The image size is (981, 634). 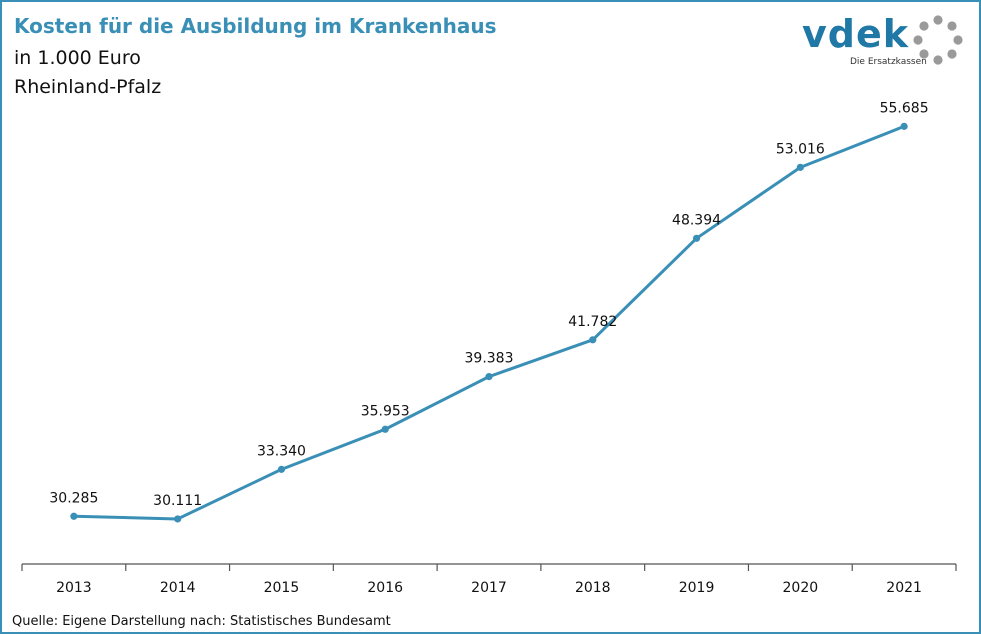 I want to click on data-point-2021, so click(x=904, y=126).